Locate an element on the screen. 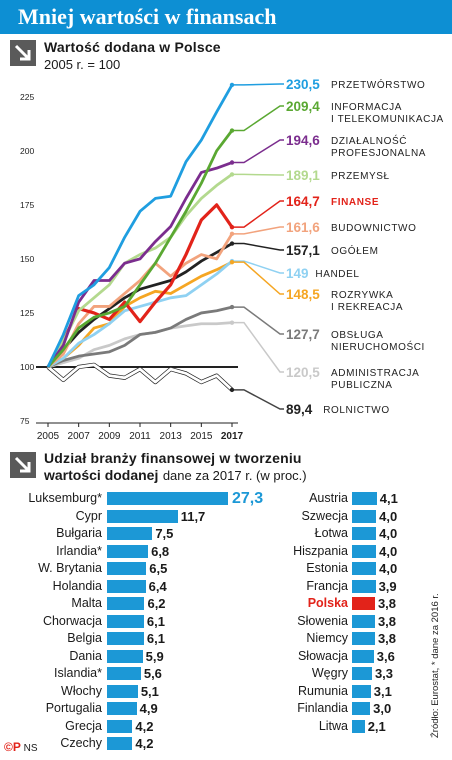  series-name-label: HANDEL is located at coordinates (337, 274).